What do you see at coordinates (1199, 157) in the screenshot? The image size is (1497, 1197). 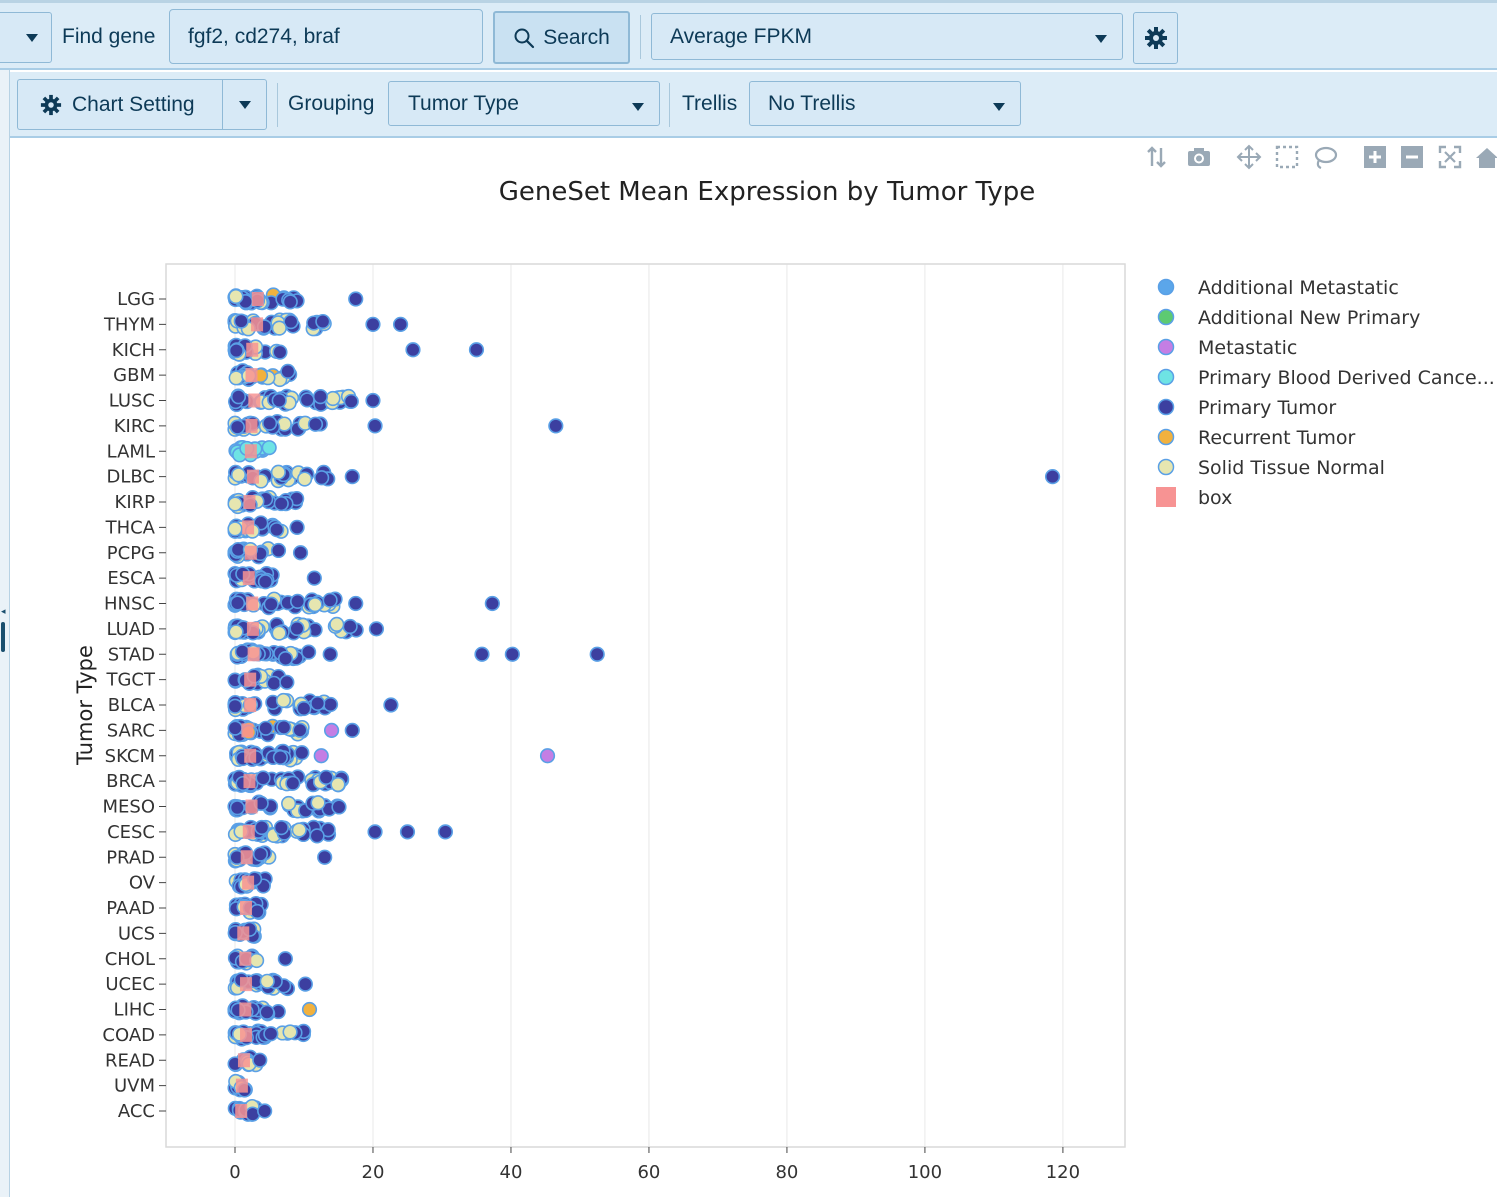 I see `camera-icon` at bounding box center [1199, 157].